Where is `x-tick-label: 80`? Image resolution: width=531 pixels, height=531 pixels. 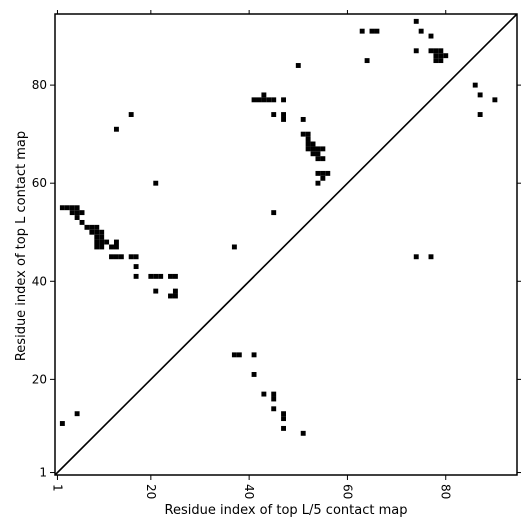 x-tick-label: 80 is located at coordinates (446, 491).